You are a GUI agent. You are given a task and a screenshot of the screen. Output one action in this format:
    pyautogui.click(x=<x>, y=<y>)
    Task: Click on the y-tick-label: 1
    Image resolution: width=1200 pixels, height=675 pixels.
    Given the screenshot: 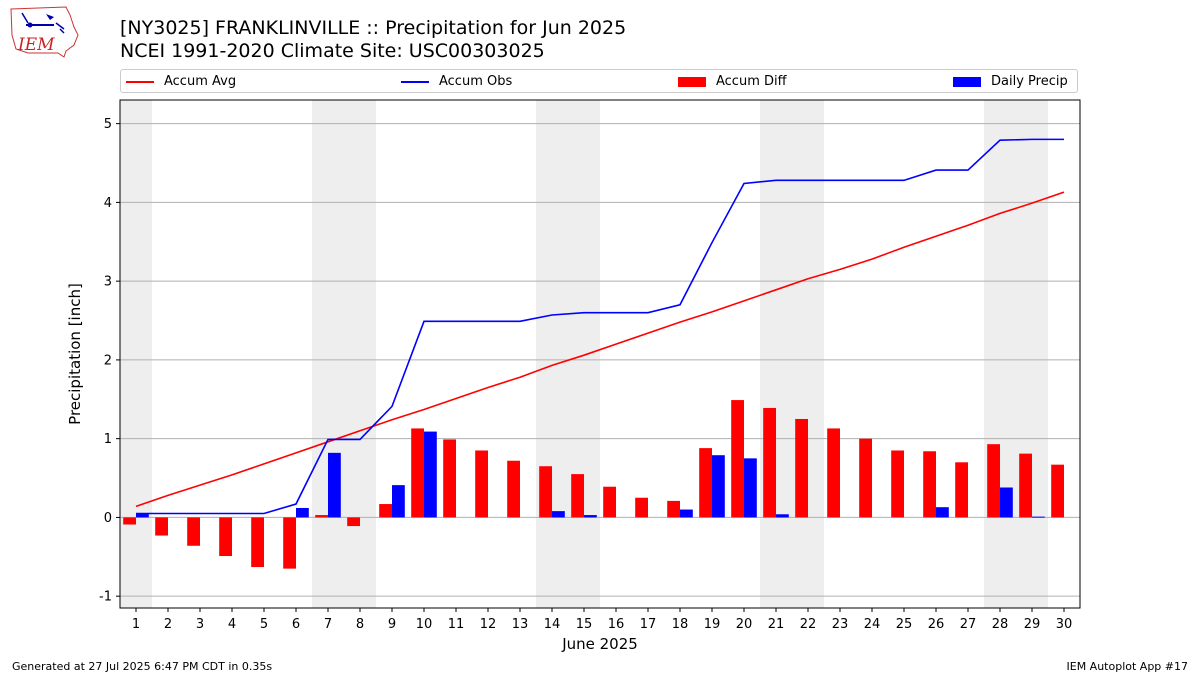 What is the action you would take?
    pyautogui.click(x=108, y=439)
    